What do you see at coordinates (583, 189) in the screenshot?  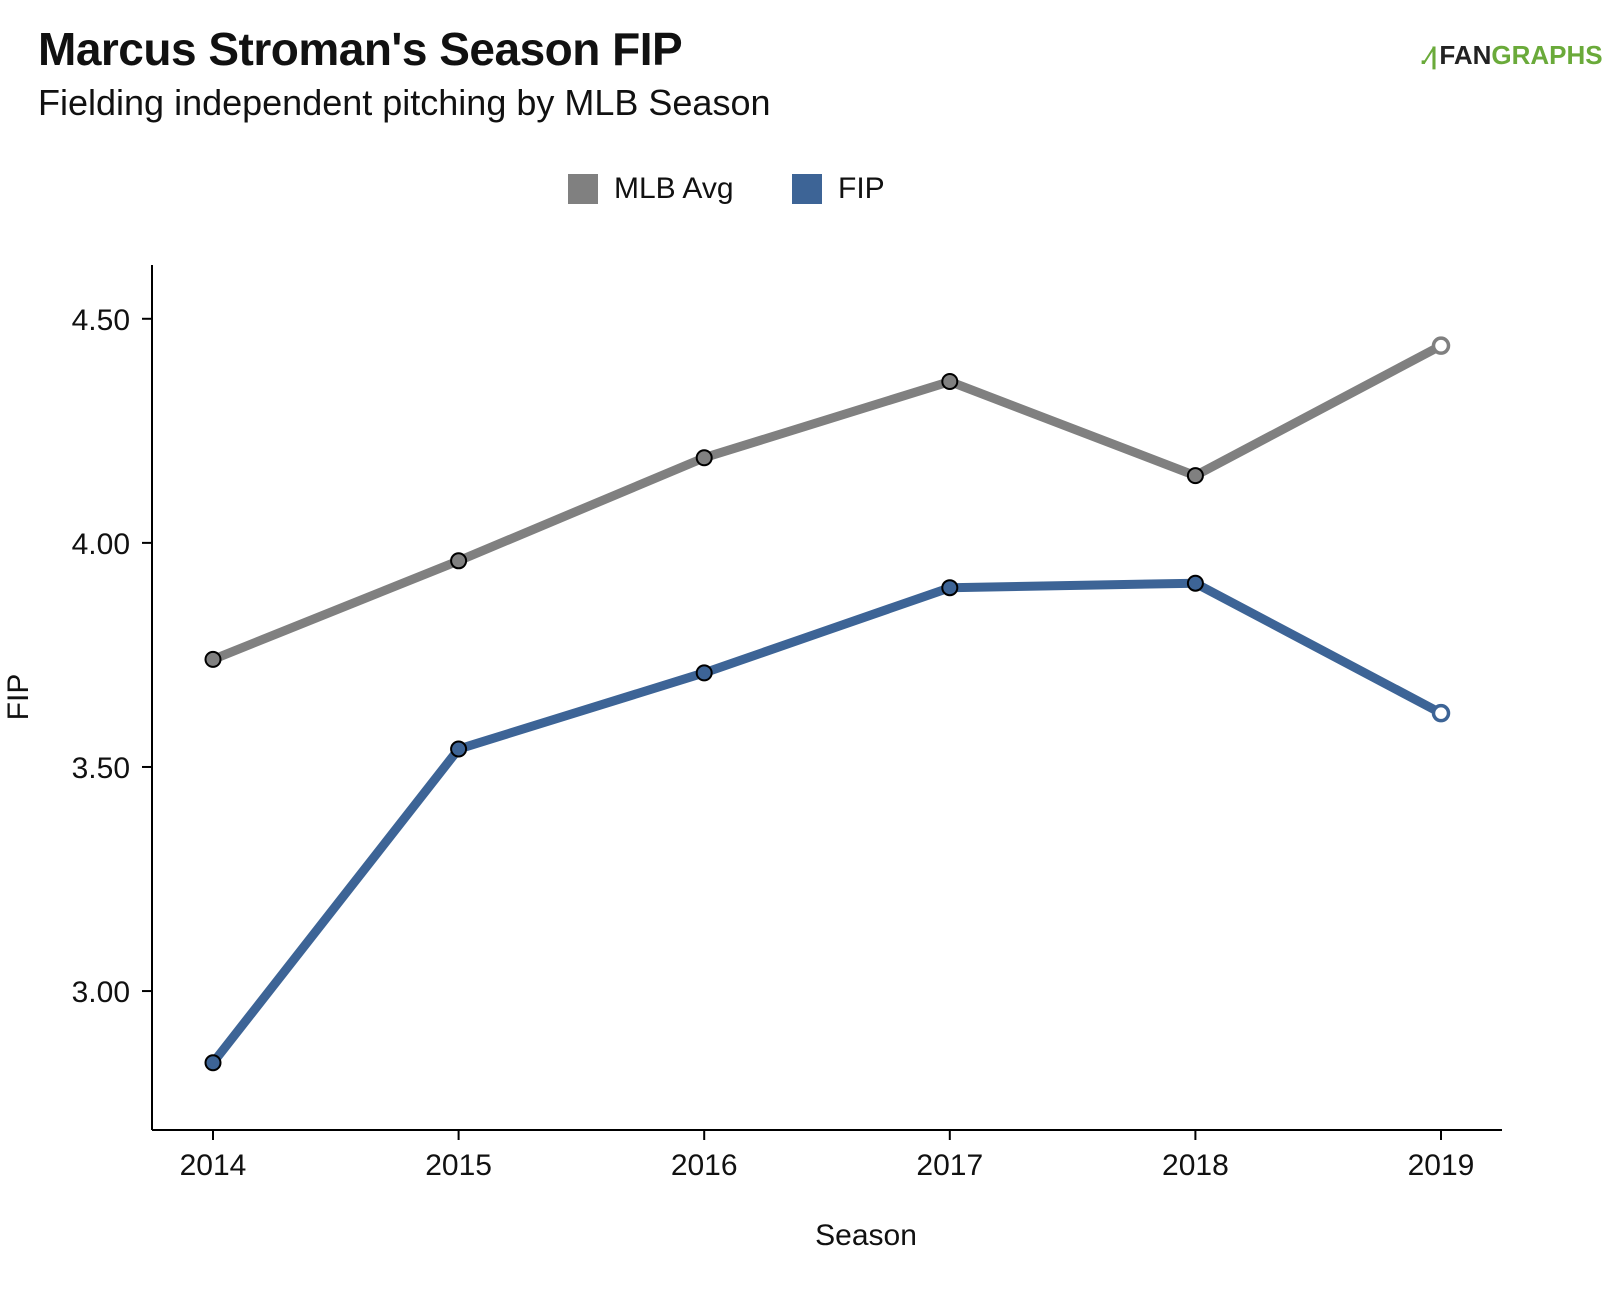 I see `legend-swatch-mlb-avg` at bounding box center [583, 189].